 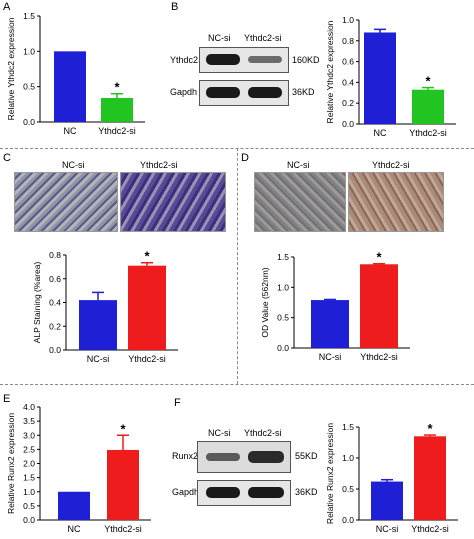 What do you see at coordinates (330, 473) in the screenshot?
I see `y-axis-label-f: Relative Runx2 expression` at bounding box center [330, 473].